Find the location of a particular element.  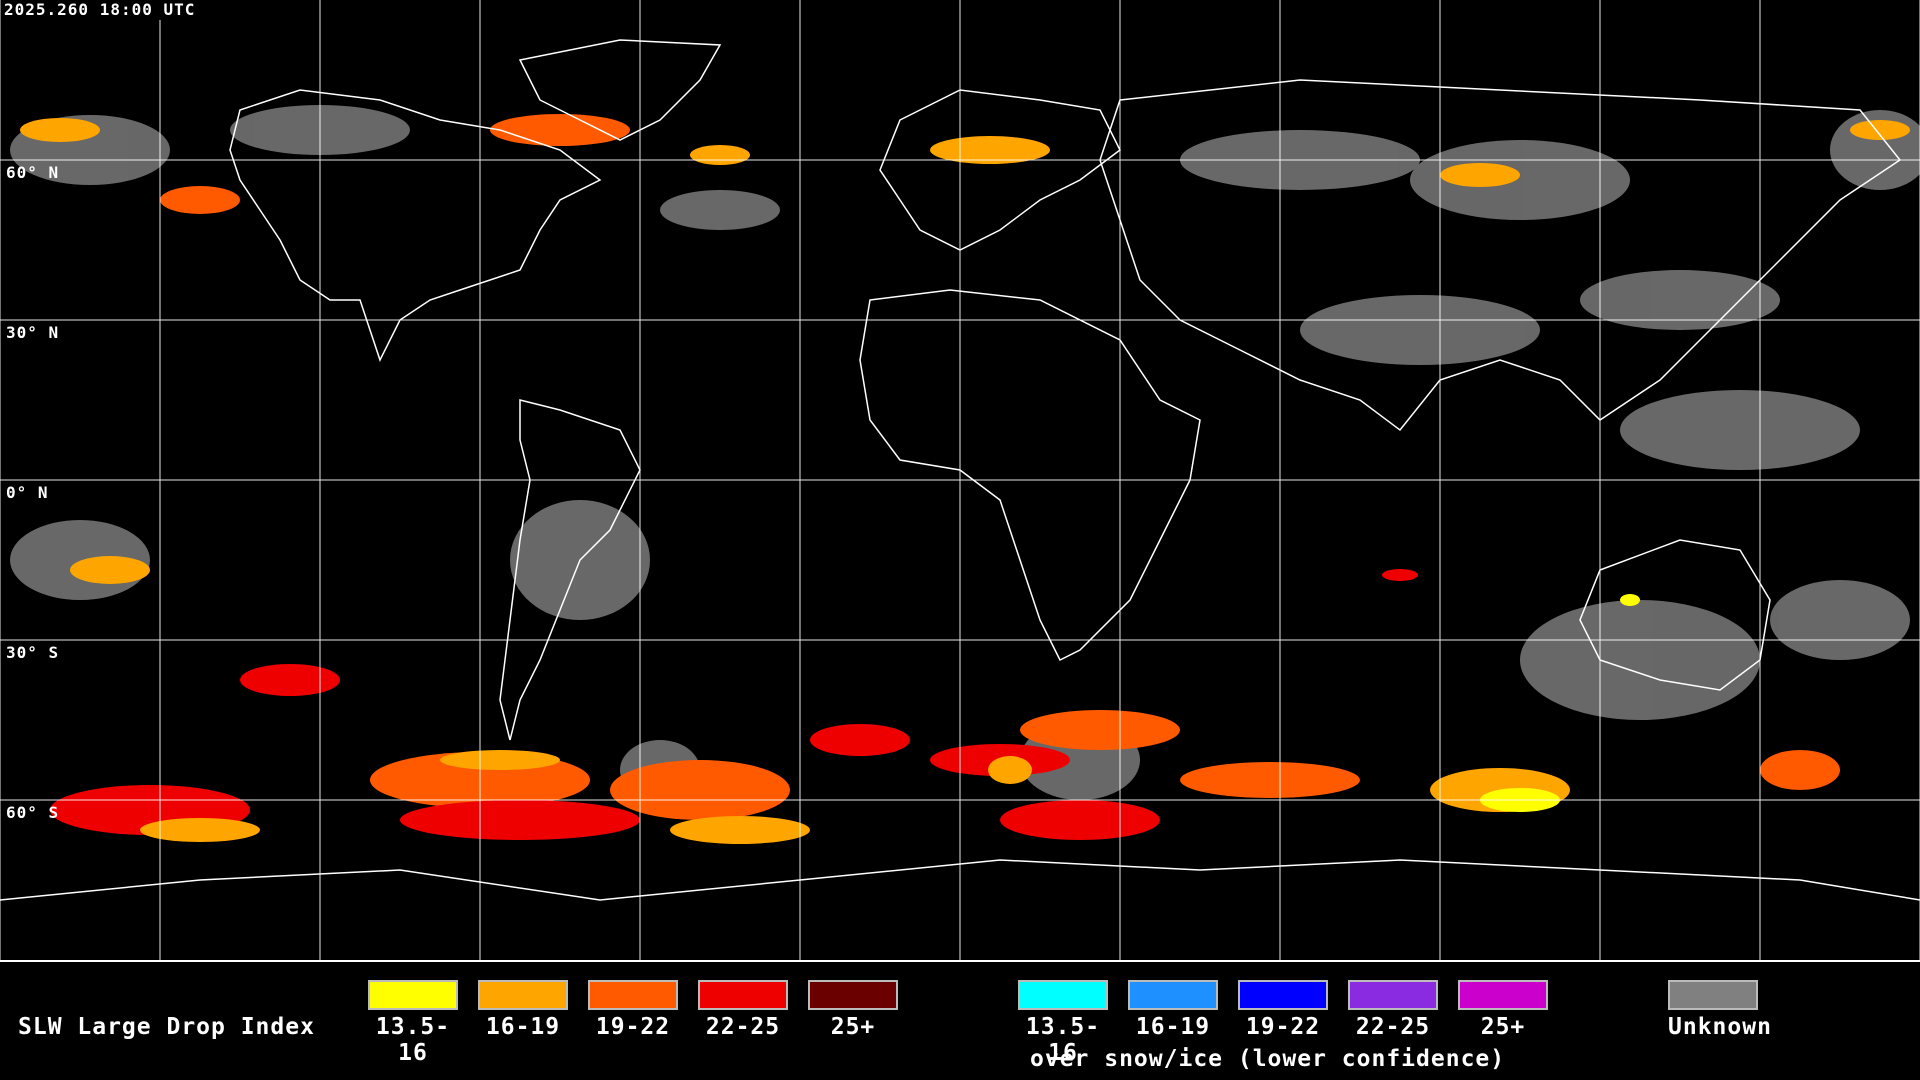

lat-label-60n: 60° N is located at coordinates (33, 172).